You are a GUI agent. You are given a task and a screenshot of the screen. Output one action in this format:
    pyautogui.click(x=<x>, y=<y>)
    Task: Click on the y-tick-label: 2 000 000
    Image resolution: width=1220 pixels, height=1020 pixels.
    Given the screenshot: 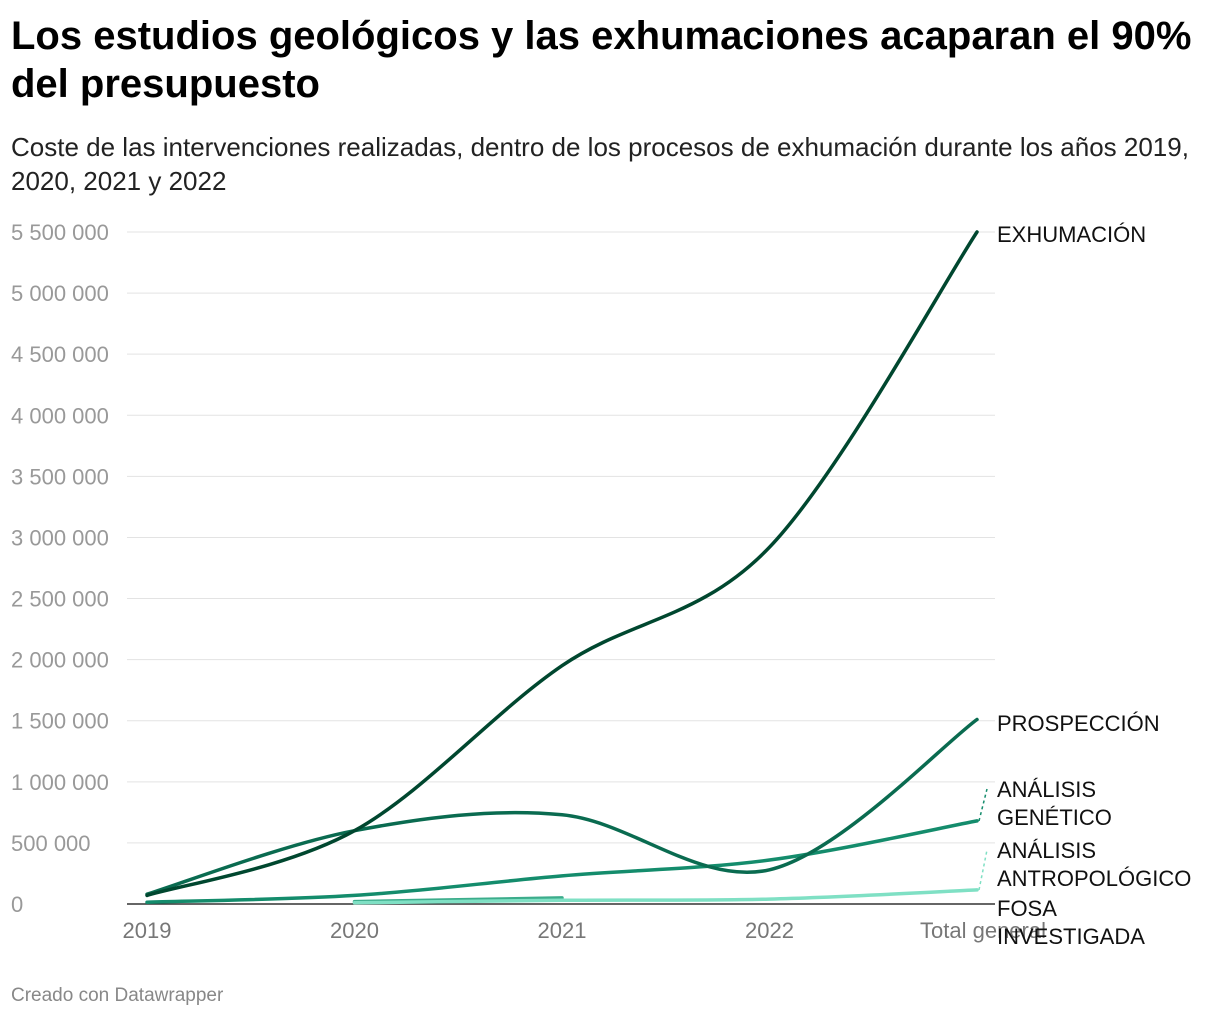 What is the action you would take?
    pyautogui.click(x=60, y=660)
    